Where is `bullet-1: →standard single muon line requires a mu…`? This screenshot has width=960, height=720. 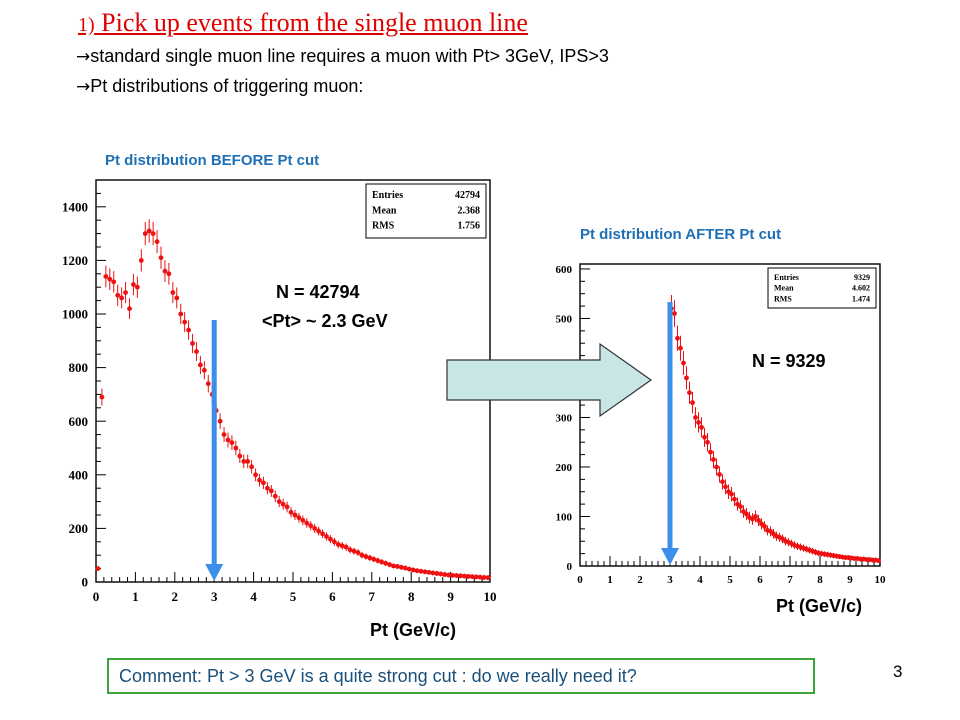 bullet-1: →standard single muon line requires a mu… is located at coordinates (342, 56).